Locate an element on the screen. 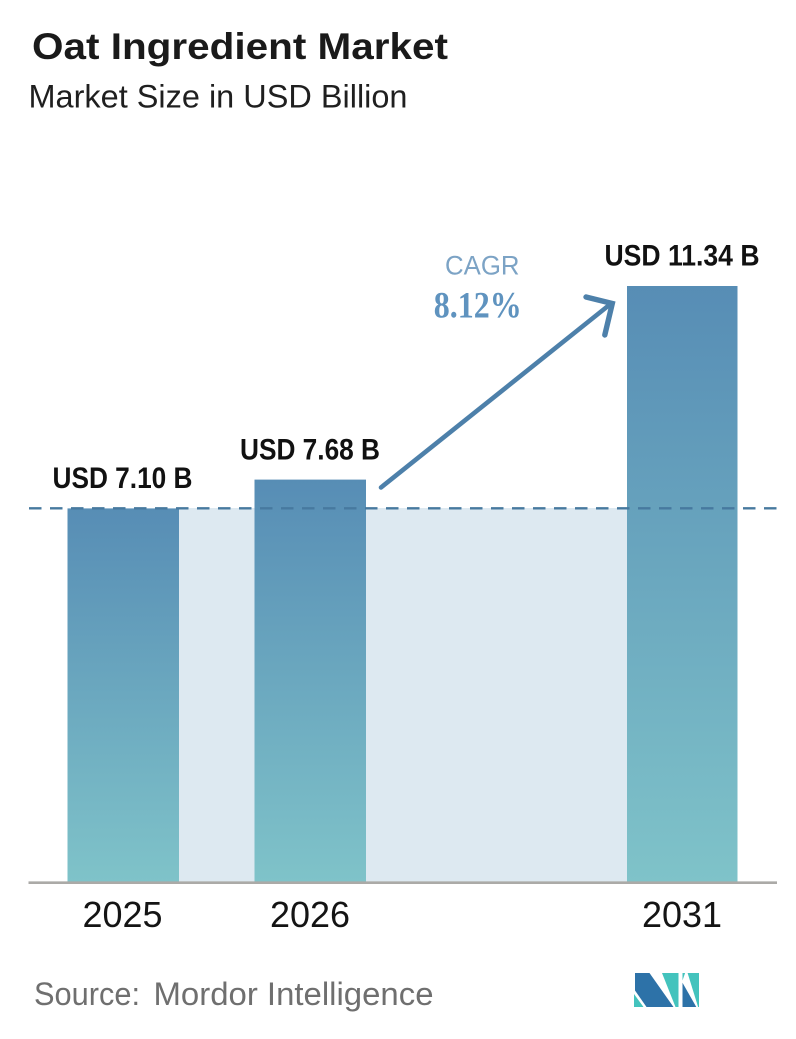 The height and width of the screenshot is (1039, 796). svg-text: USD 11.34 B is located at coordinates (682, 256).